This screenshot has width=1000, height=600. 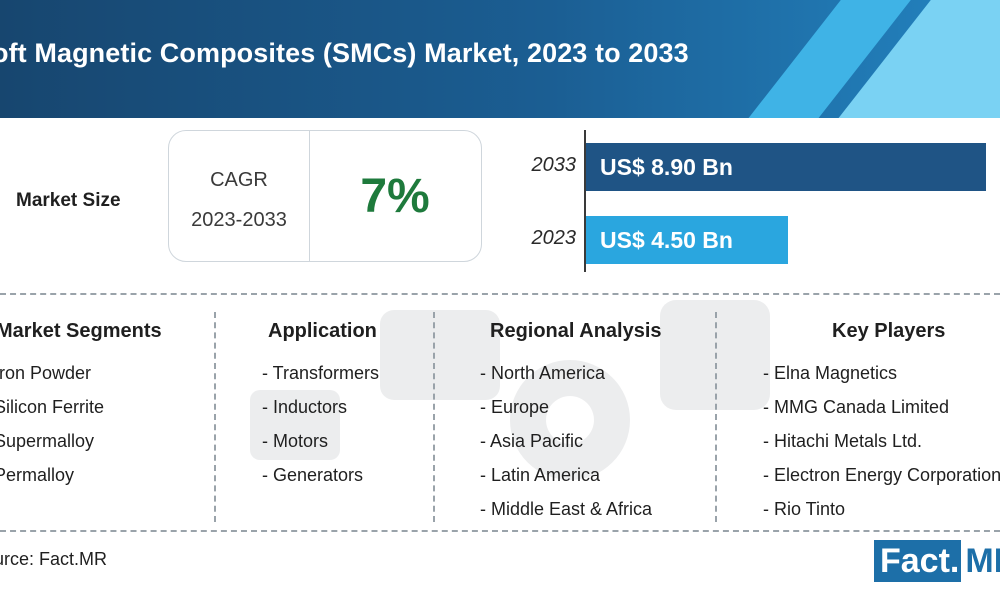 What do you see at coordinates (321, 373) in the screenshot?
I see `list-item: - Transformers` at bounding box center [321, 373].